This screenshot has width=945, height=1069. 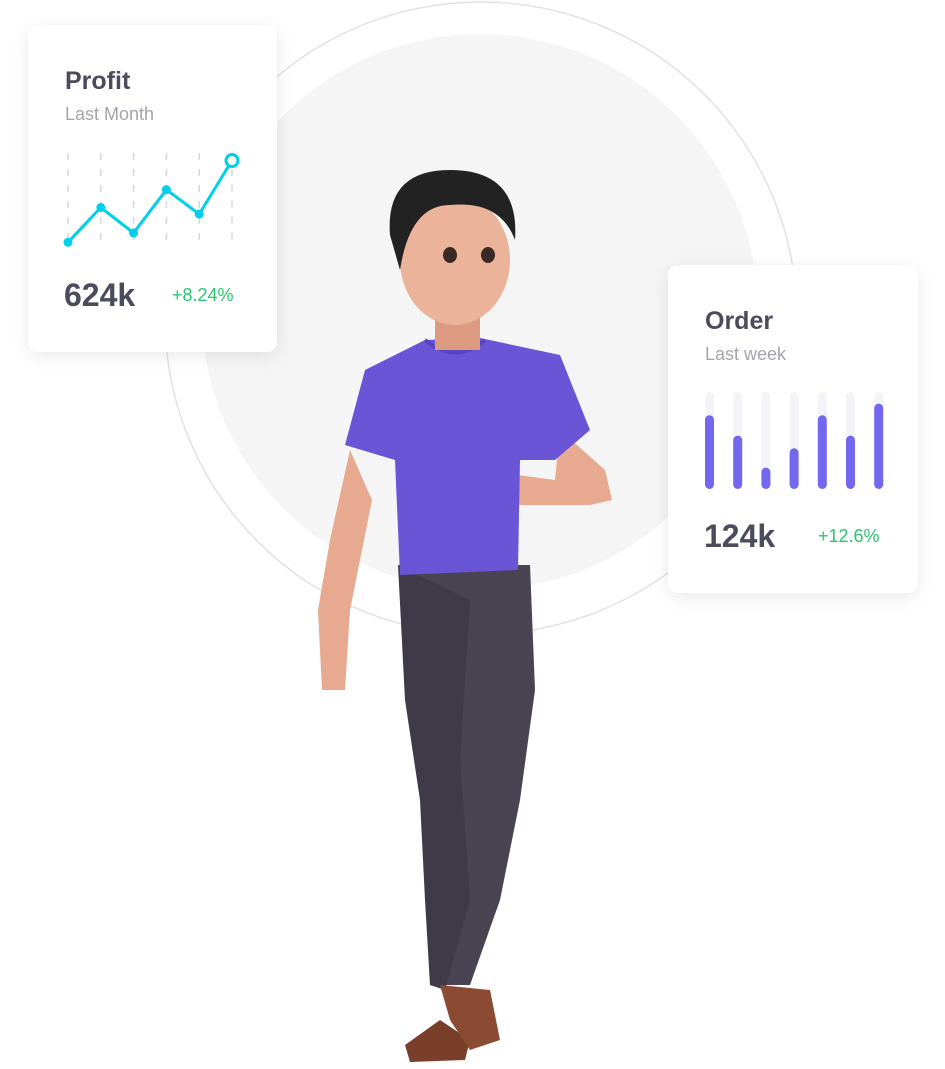 I want to click on profit-subtitle: Last Month, so click(x=110, y=114).